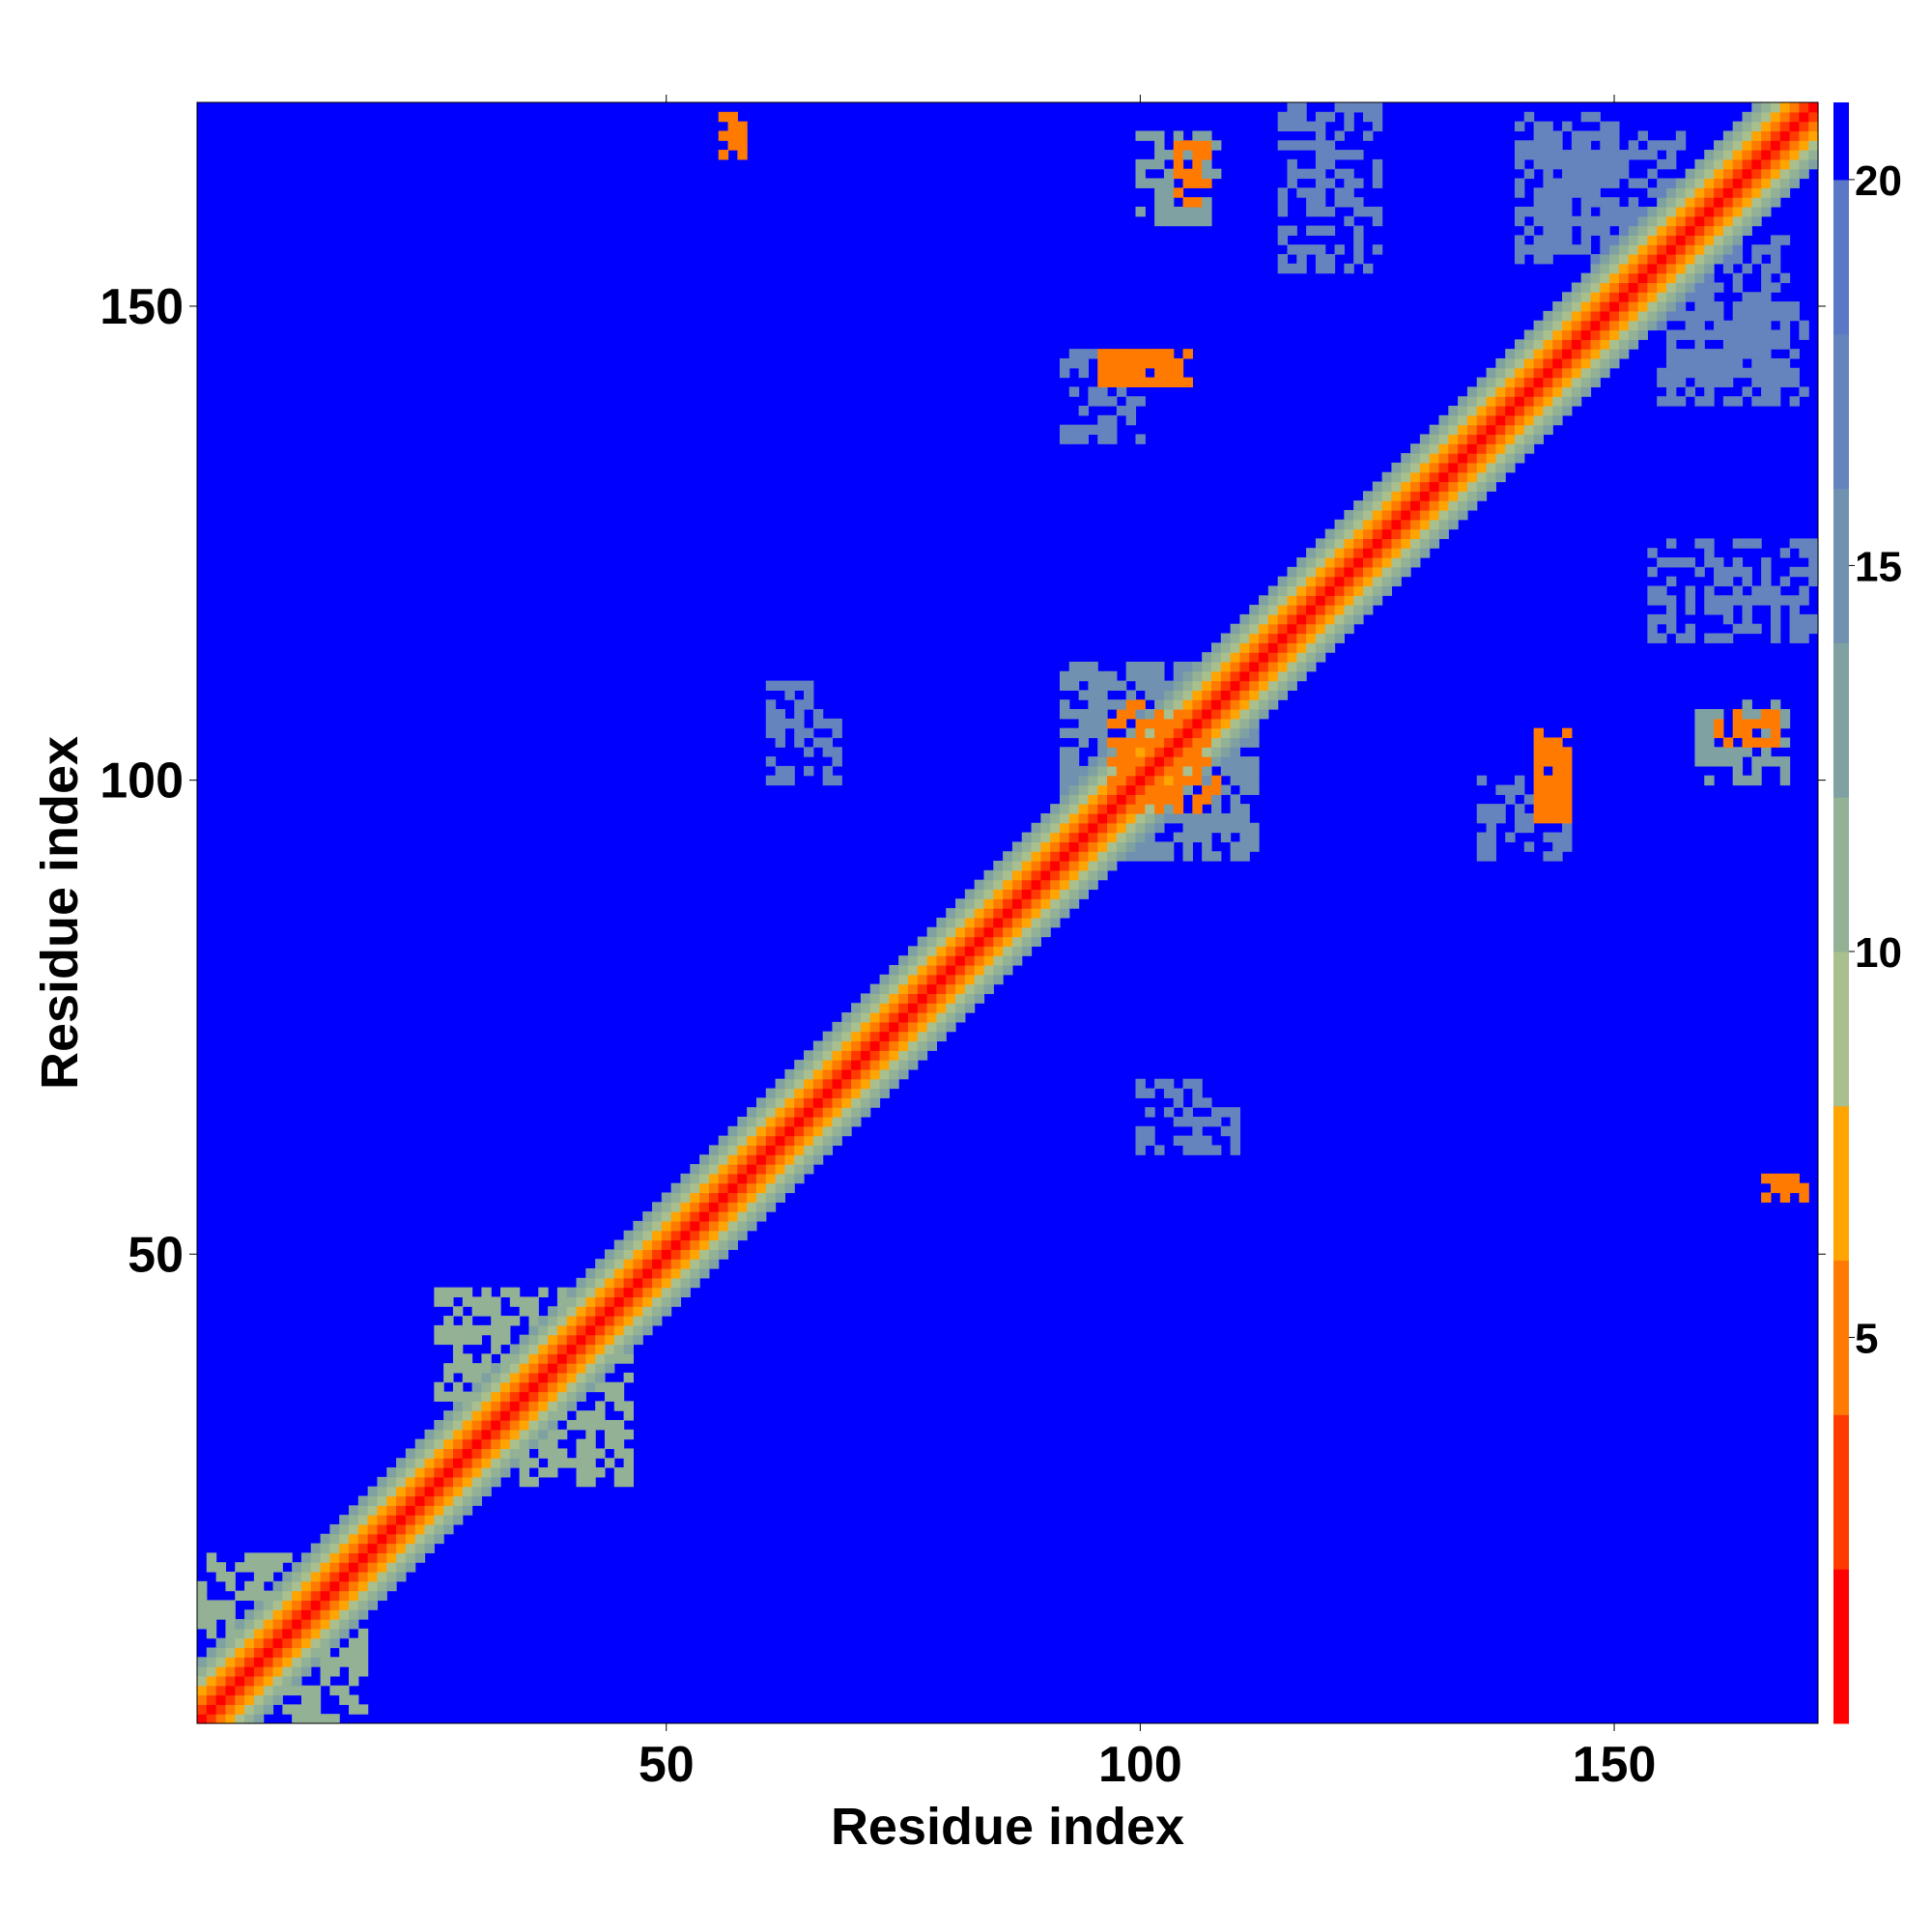 Image resolution: width=1932 pixels, height=1932 pixels. Describe the element at coordinates (667, 1765) in the screenshot. I see `x-tick-label: 50` at that location.